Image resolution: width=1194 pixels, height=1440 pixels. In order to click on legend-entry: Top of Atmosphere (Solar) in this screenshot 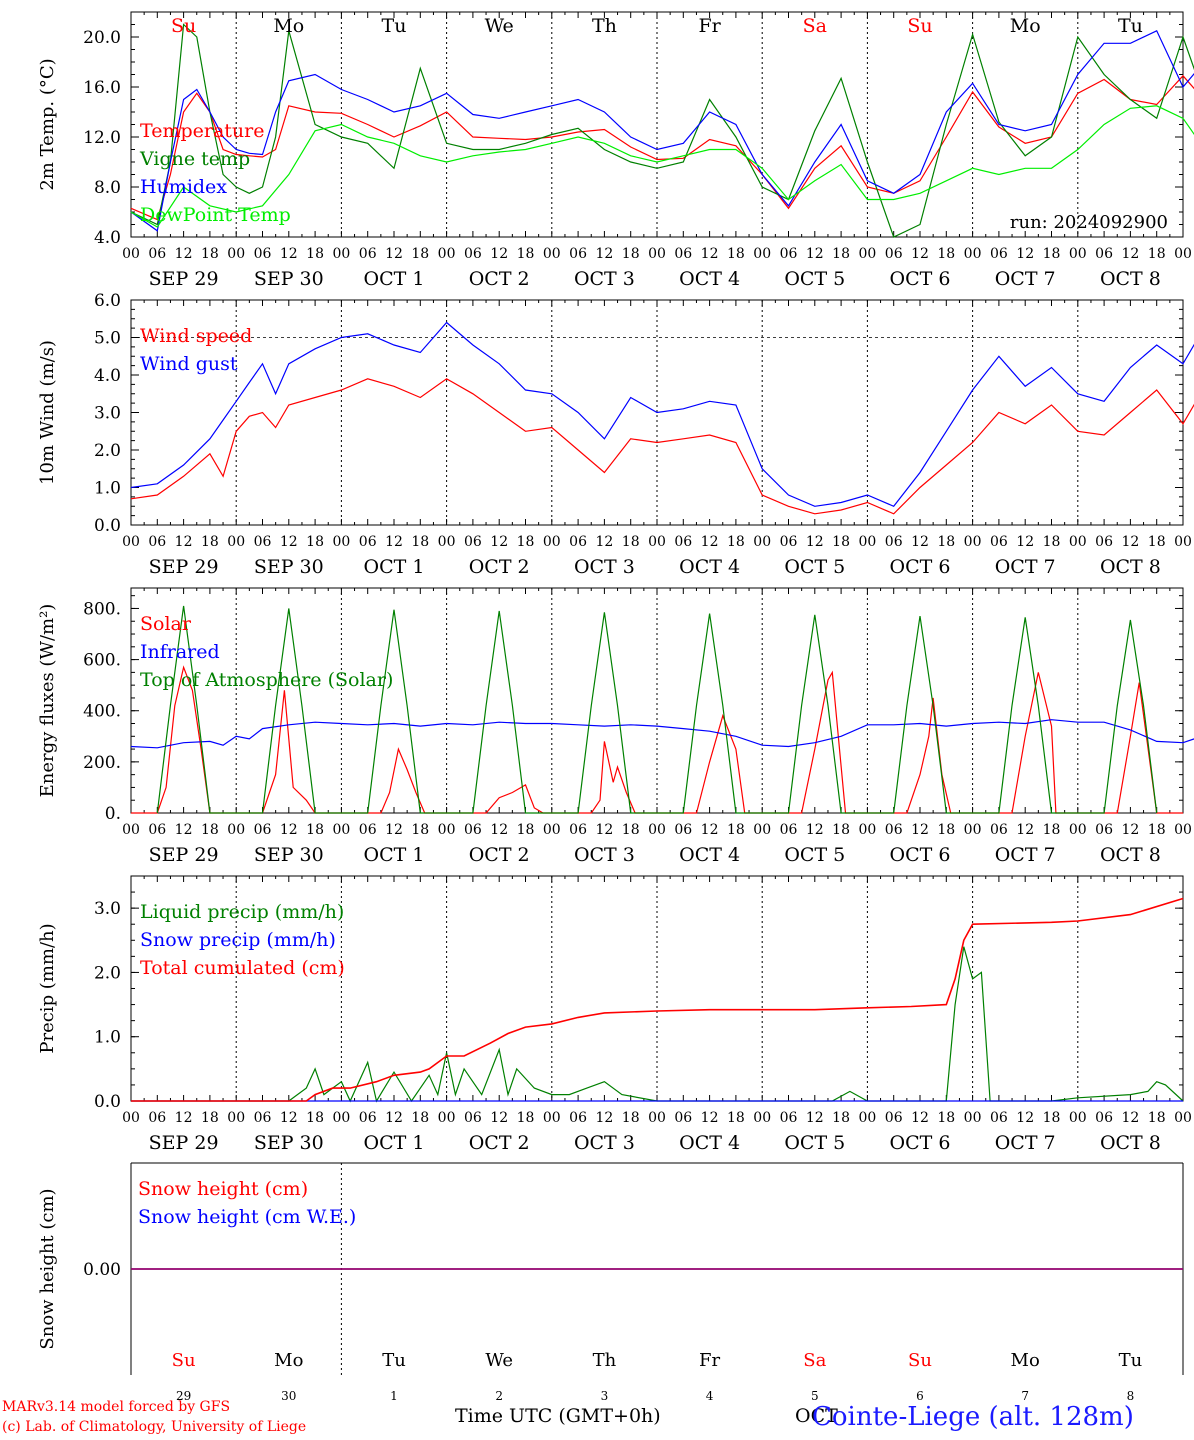, I will do `click(266, 680)`.